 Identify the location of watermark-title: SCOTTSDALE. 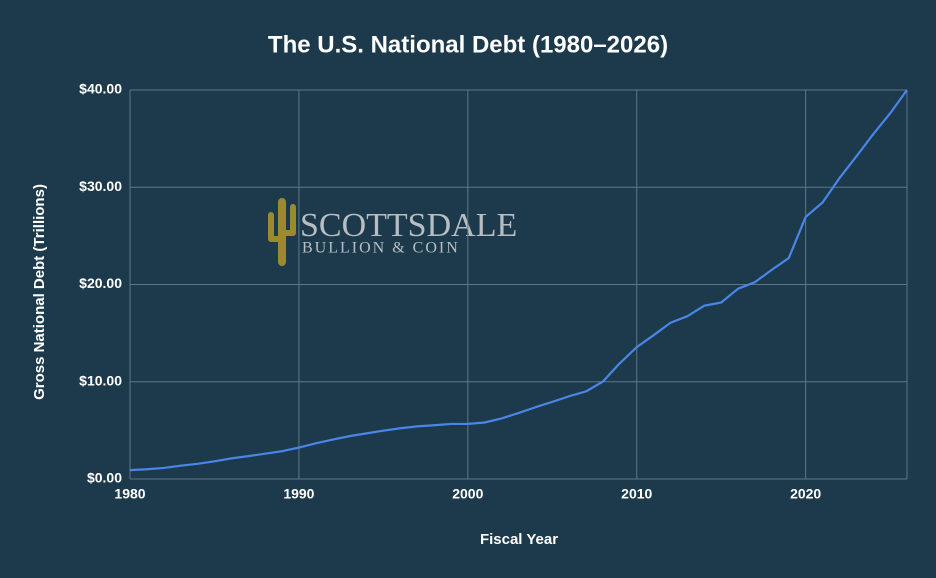
(408, 225).